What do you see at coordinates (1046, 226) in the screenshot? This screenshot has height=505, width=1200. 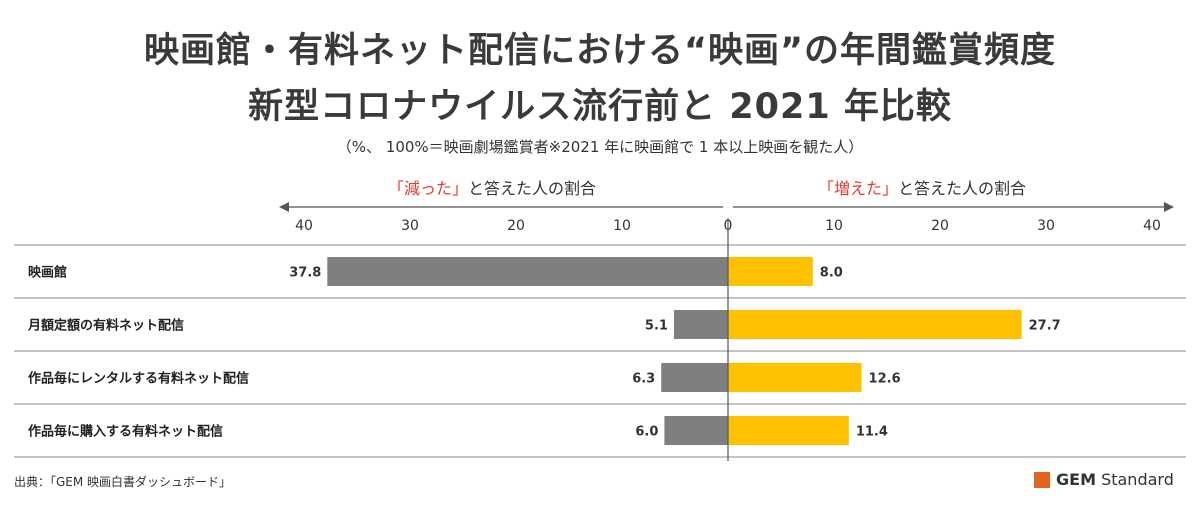 I see `x-tick-label-right: 30` at bounding box center [1046, 226].